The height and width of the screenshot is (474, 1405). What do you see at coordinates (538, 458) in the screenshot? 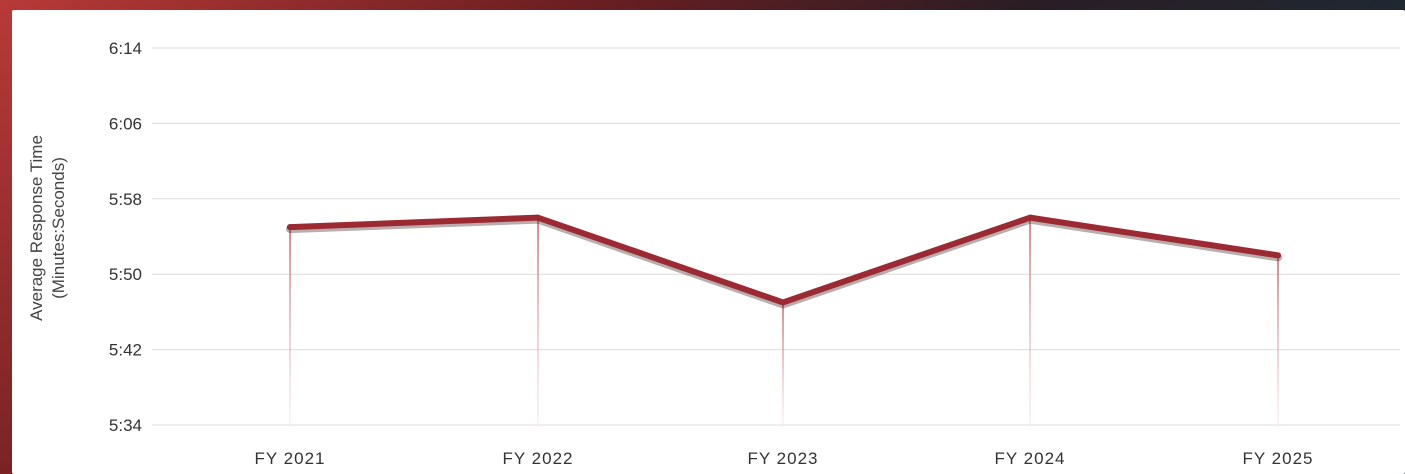
I see `x-tick-label: FY 2022` at bounding box center [538, 458].